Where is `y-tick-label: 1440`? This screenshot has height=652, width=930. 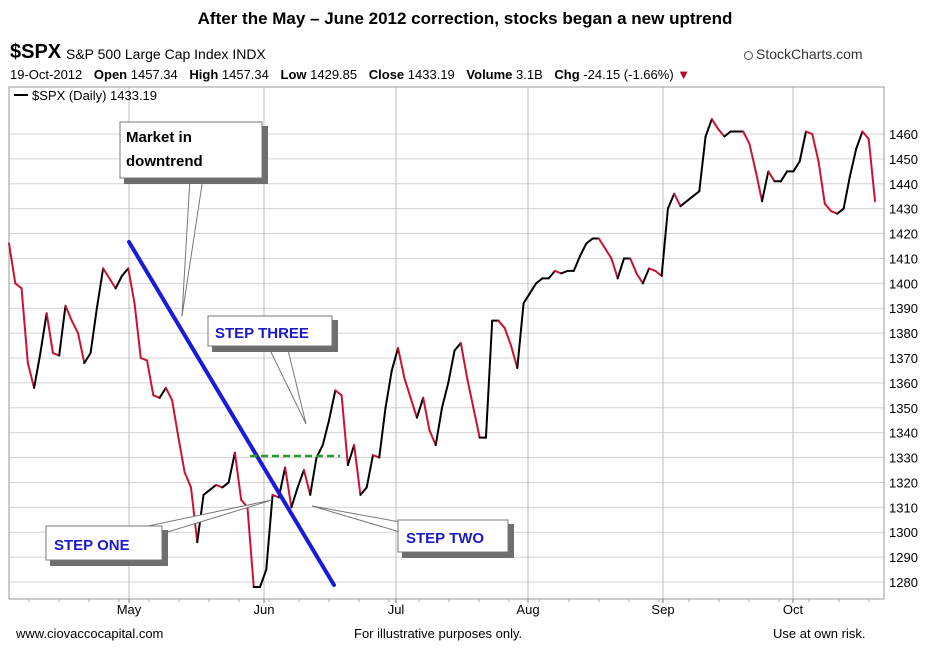 y-tick-label: 1440 is located at coordinates (903, 184).